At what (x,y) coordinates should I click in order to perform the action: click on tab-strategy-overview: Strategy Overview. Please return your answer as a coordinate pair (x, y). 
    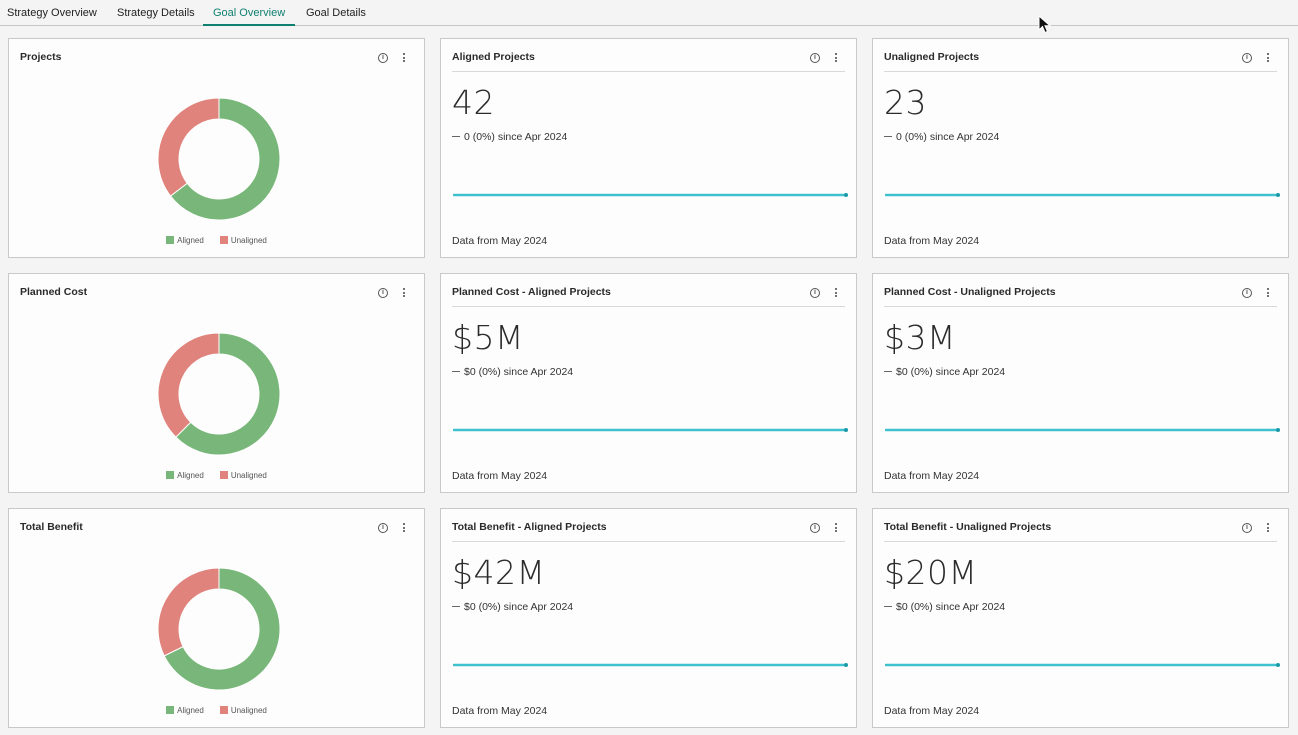
    Looking at the image, I should click on (52, 13).